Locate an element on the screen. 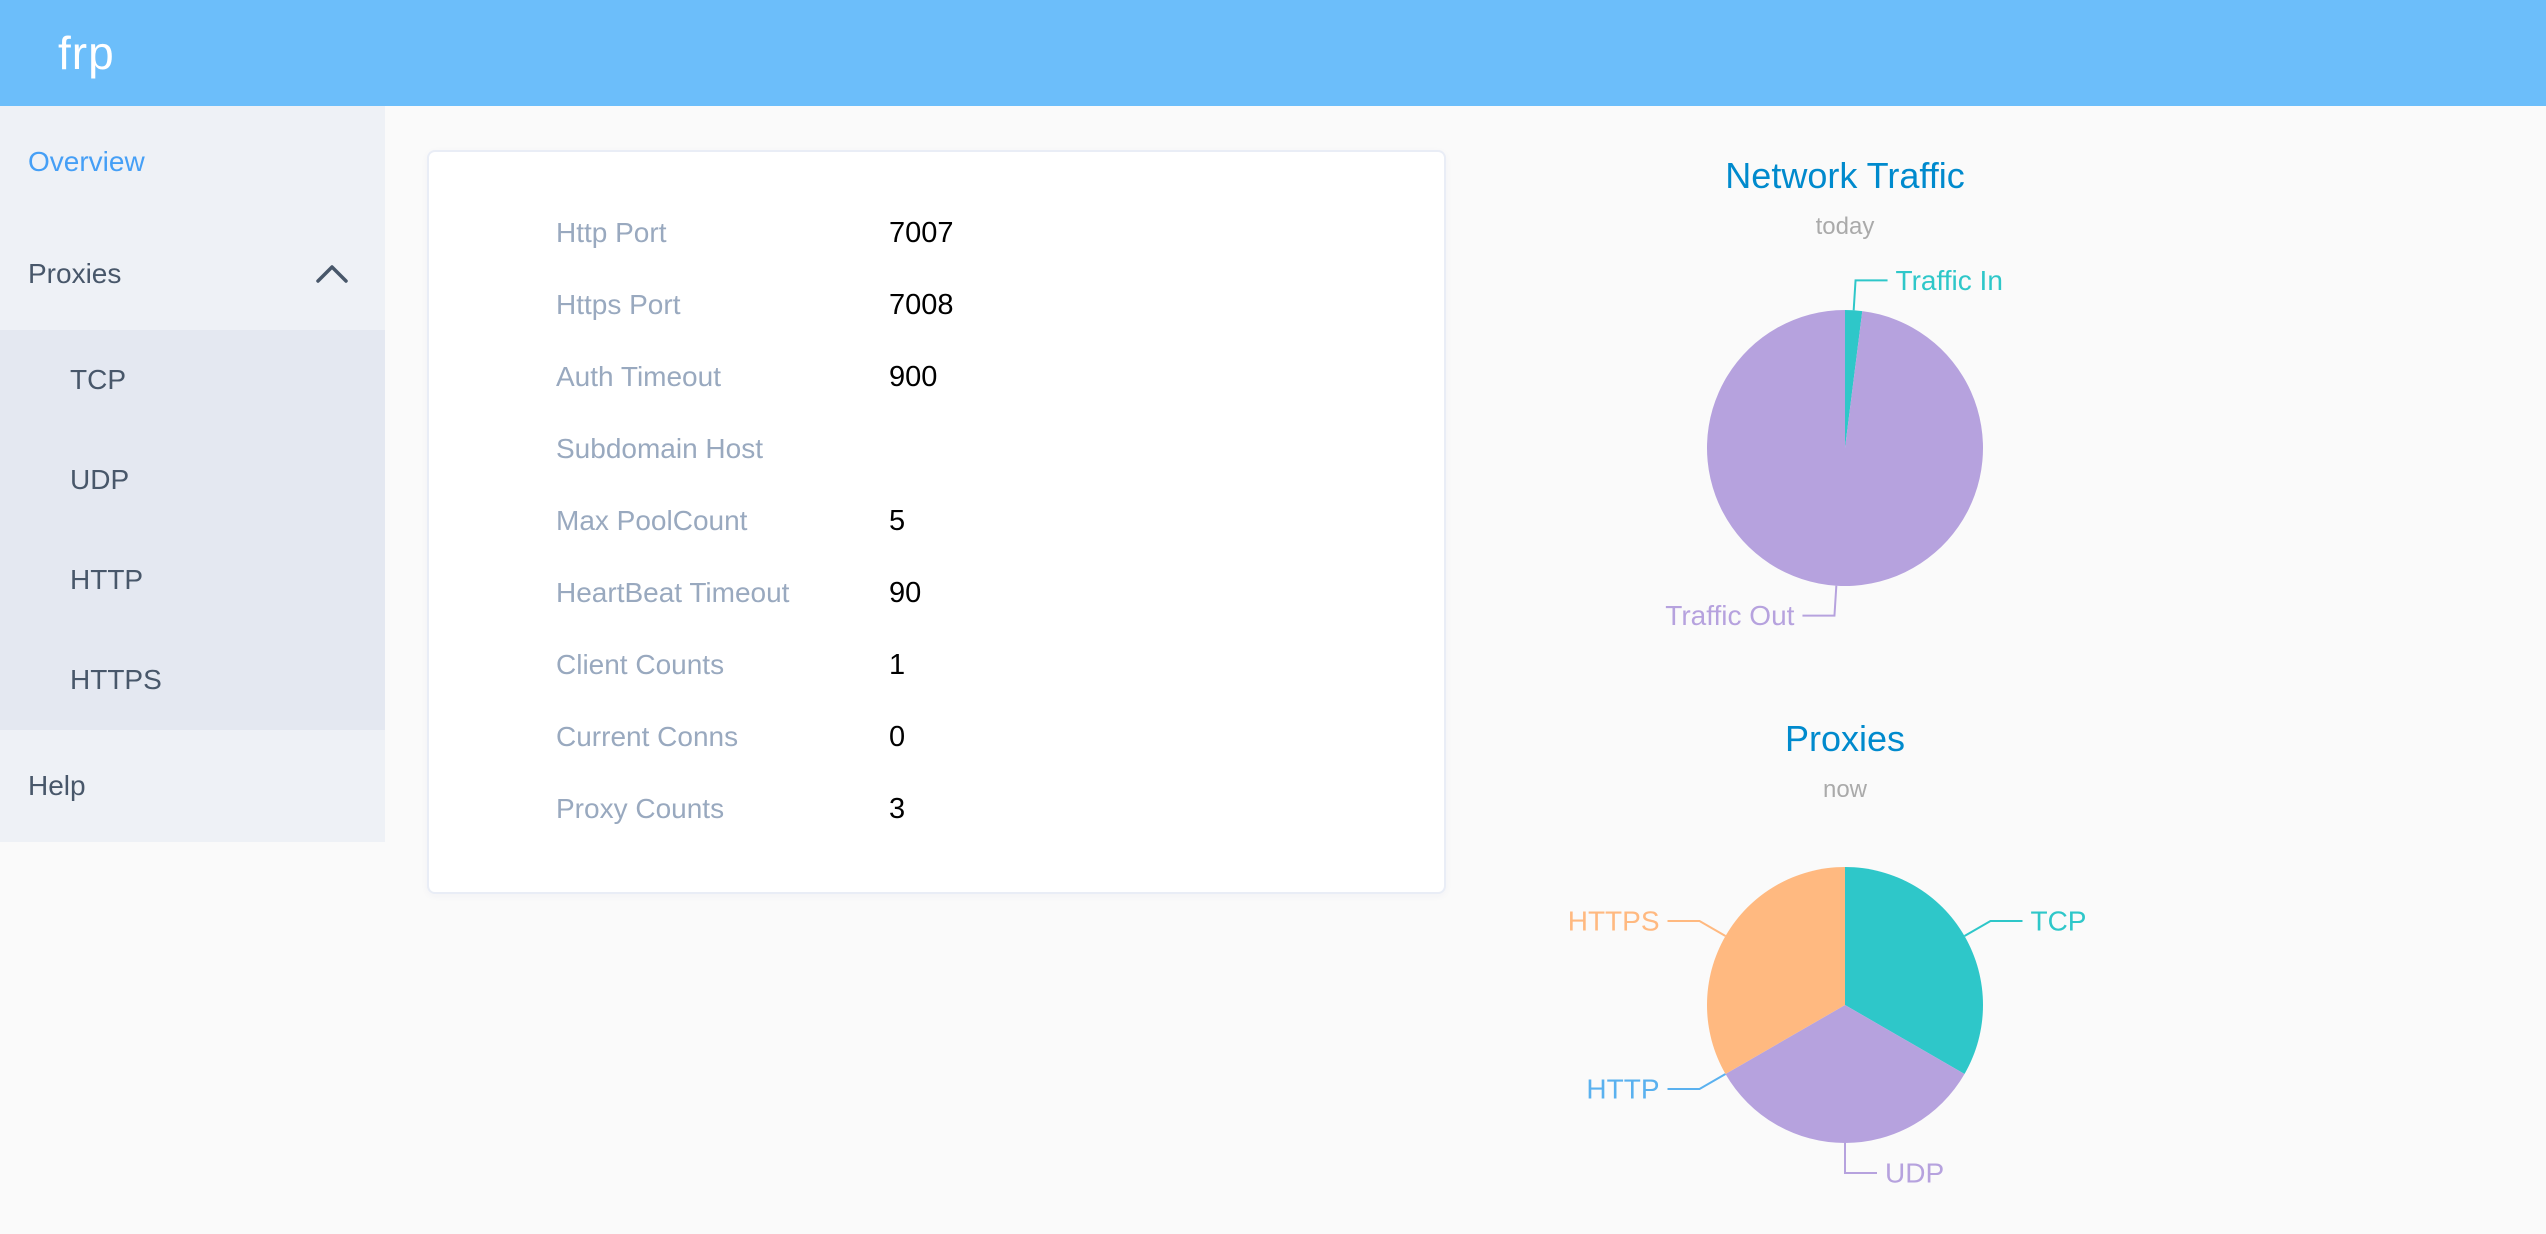  pie-slice-traffic-out is located at coordinates (1845, 448).